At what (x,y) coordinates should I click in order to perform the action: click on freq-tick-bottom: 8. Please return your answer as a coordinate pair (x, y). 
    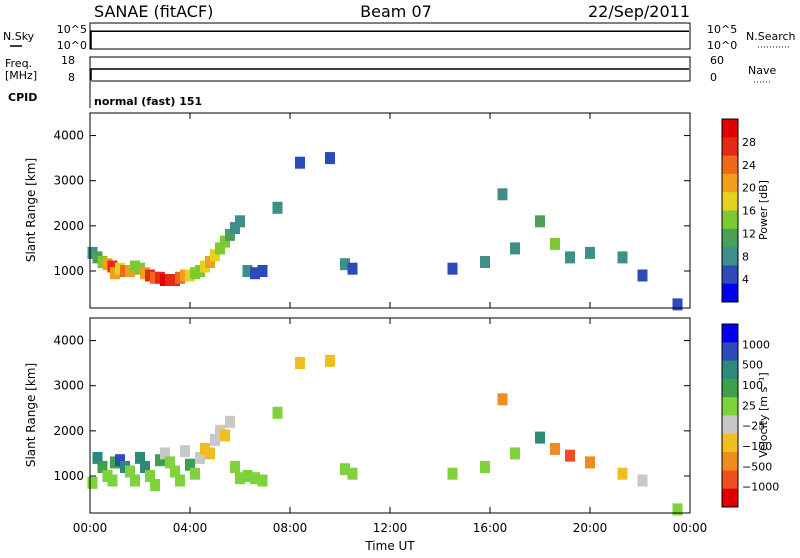
    Looking at the image, I should click on (71, 77).